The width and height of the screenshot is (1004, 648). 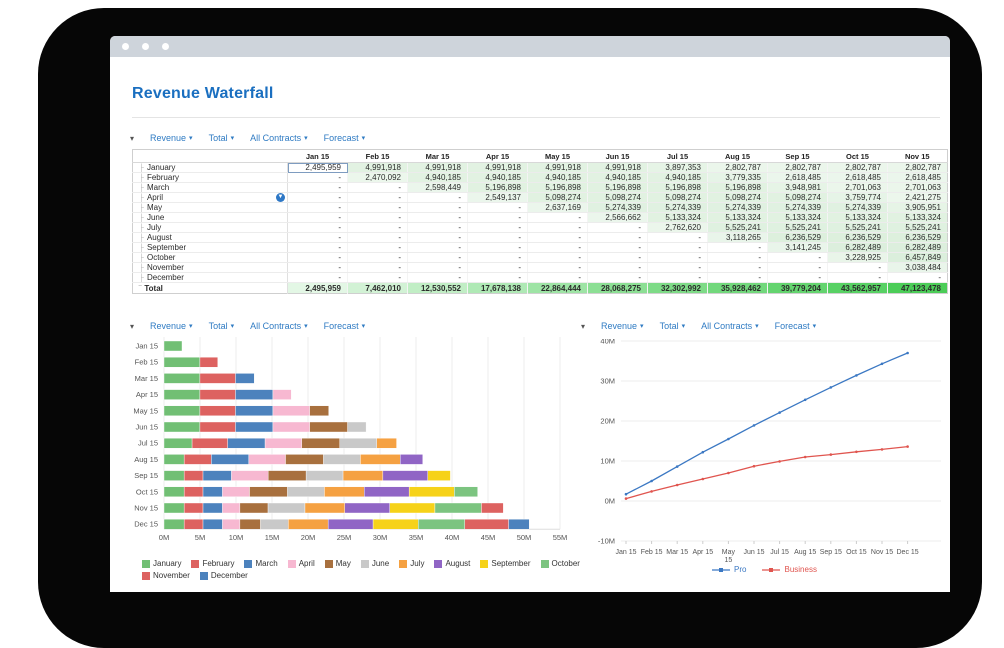 What do you see at coordinates (917, 197) in the screenshot?
I see `table-cell: 2,421,275` at bounding box center [917, 197].